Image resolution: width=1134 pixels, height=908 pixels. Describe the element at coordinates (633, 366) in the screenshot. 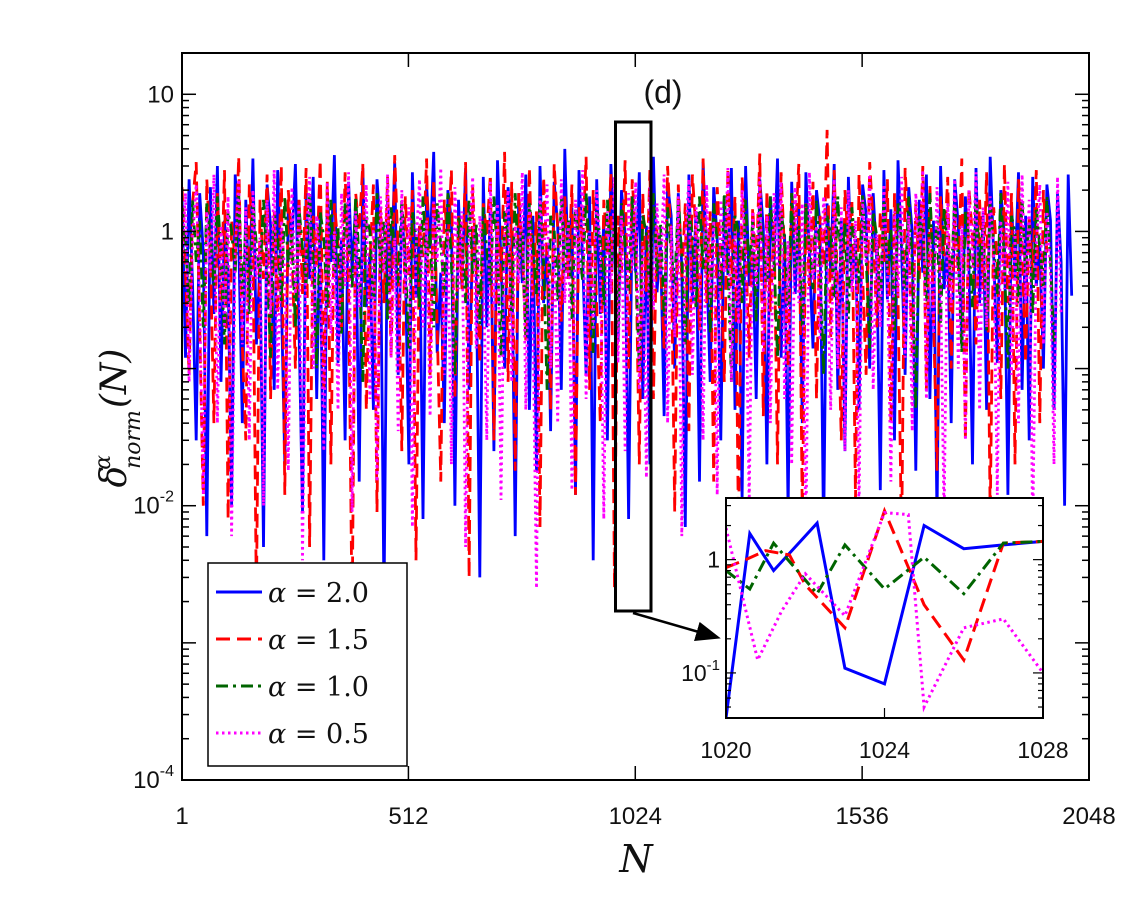

I see `highlight-box` at that location.